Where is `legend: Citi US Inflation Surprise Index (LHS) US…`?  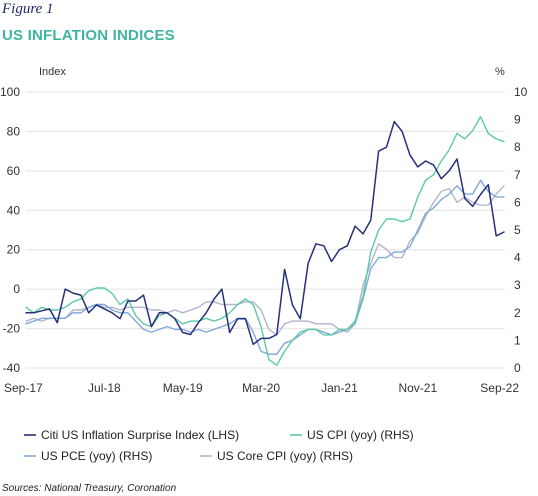
legend: Citi US Inflation Surprise Index (LHS) US… is located at coordinates (219, 445).